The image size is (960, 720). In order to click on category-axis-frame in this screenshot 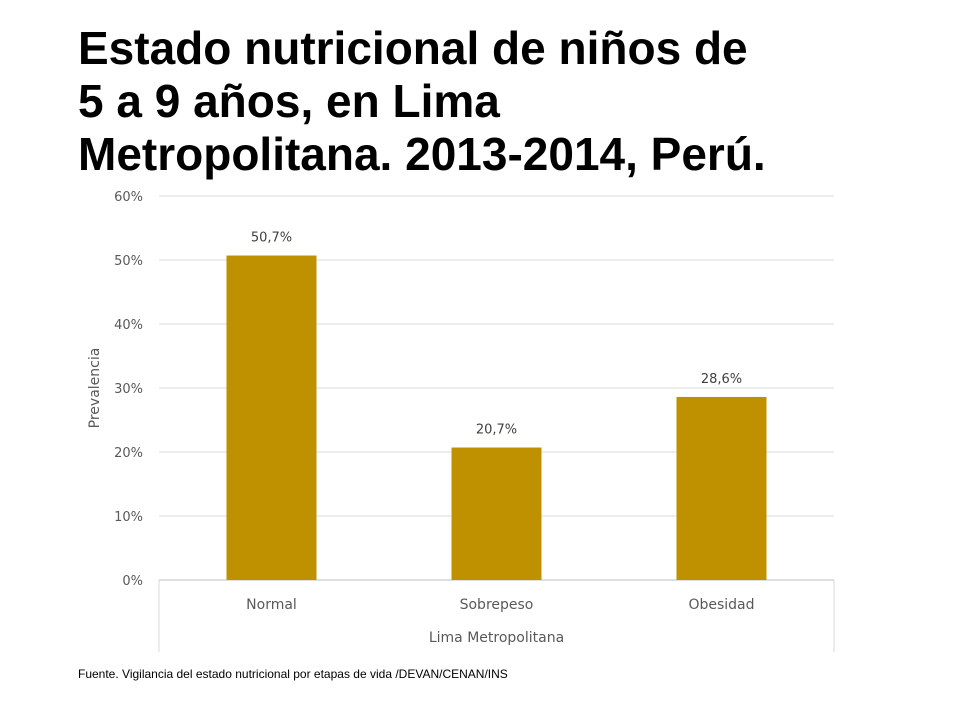, I will do `click(496, 616)`.